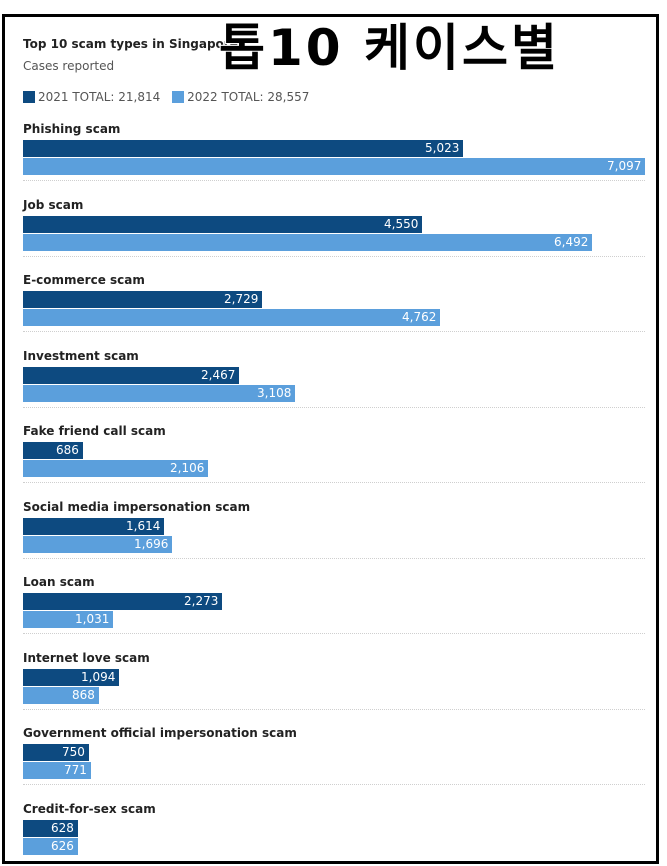 Image resolution: width=667 pixels, height=866 pixels. Describe the element at coordinates (218, 374) in the screenshot. I see `bar-value-label: 2,467` at that location.